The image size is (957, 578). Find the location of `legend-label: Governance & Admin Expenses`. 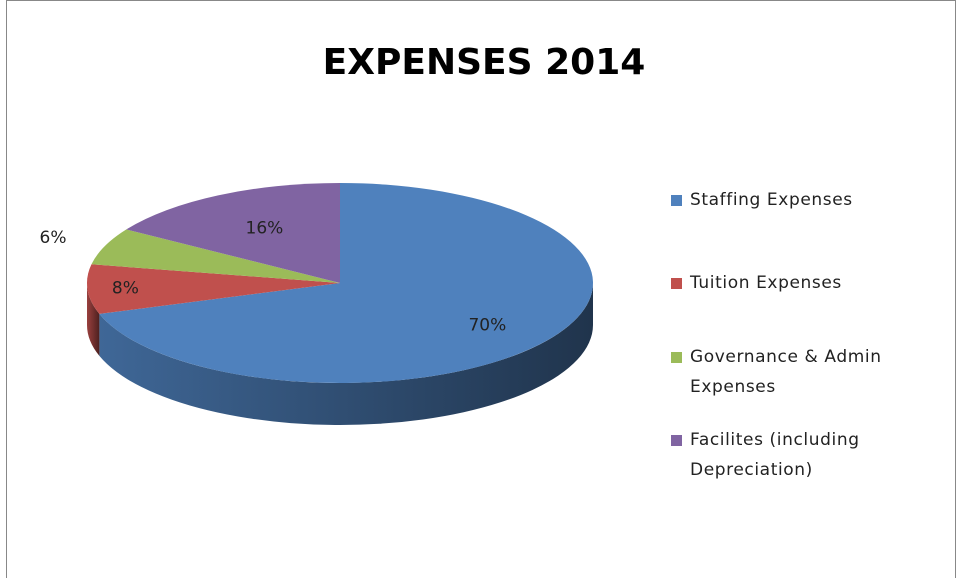

legend-label: Governance & Admin Expenses is located at coordinates (786, 372).